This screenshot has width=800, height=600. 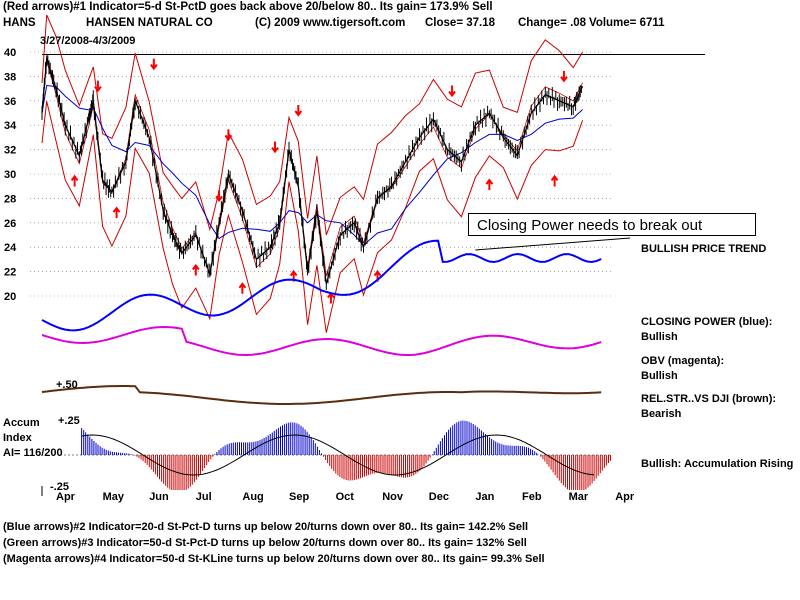 I want to click on accum-top-tick: +.25, so click(x=69, y=421).